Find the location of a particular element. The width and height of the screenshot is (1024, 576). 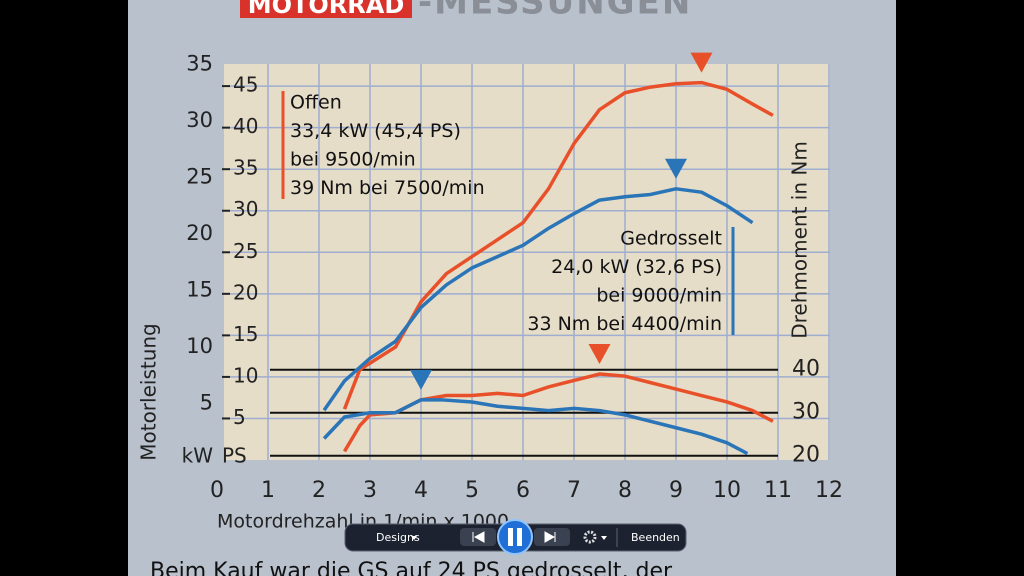

y2-tick-label: 40 is located at coordinates (806, 369).